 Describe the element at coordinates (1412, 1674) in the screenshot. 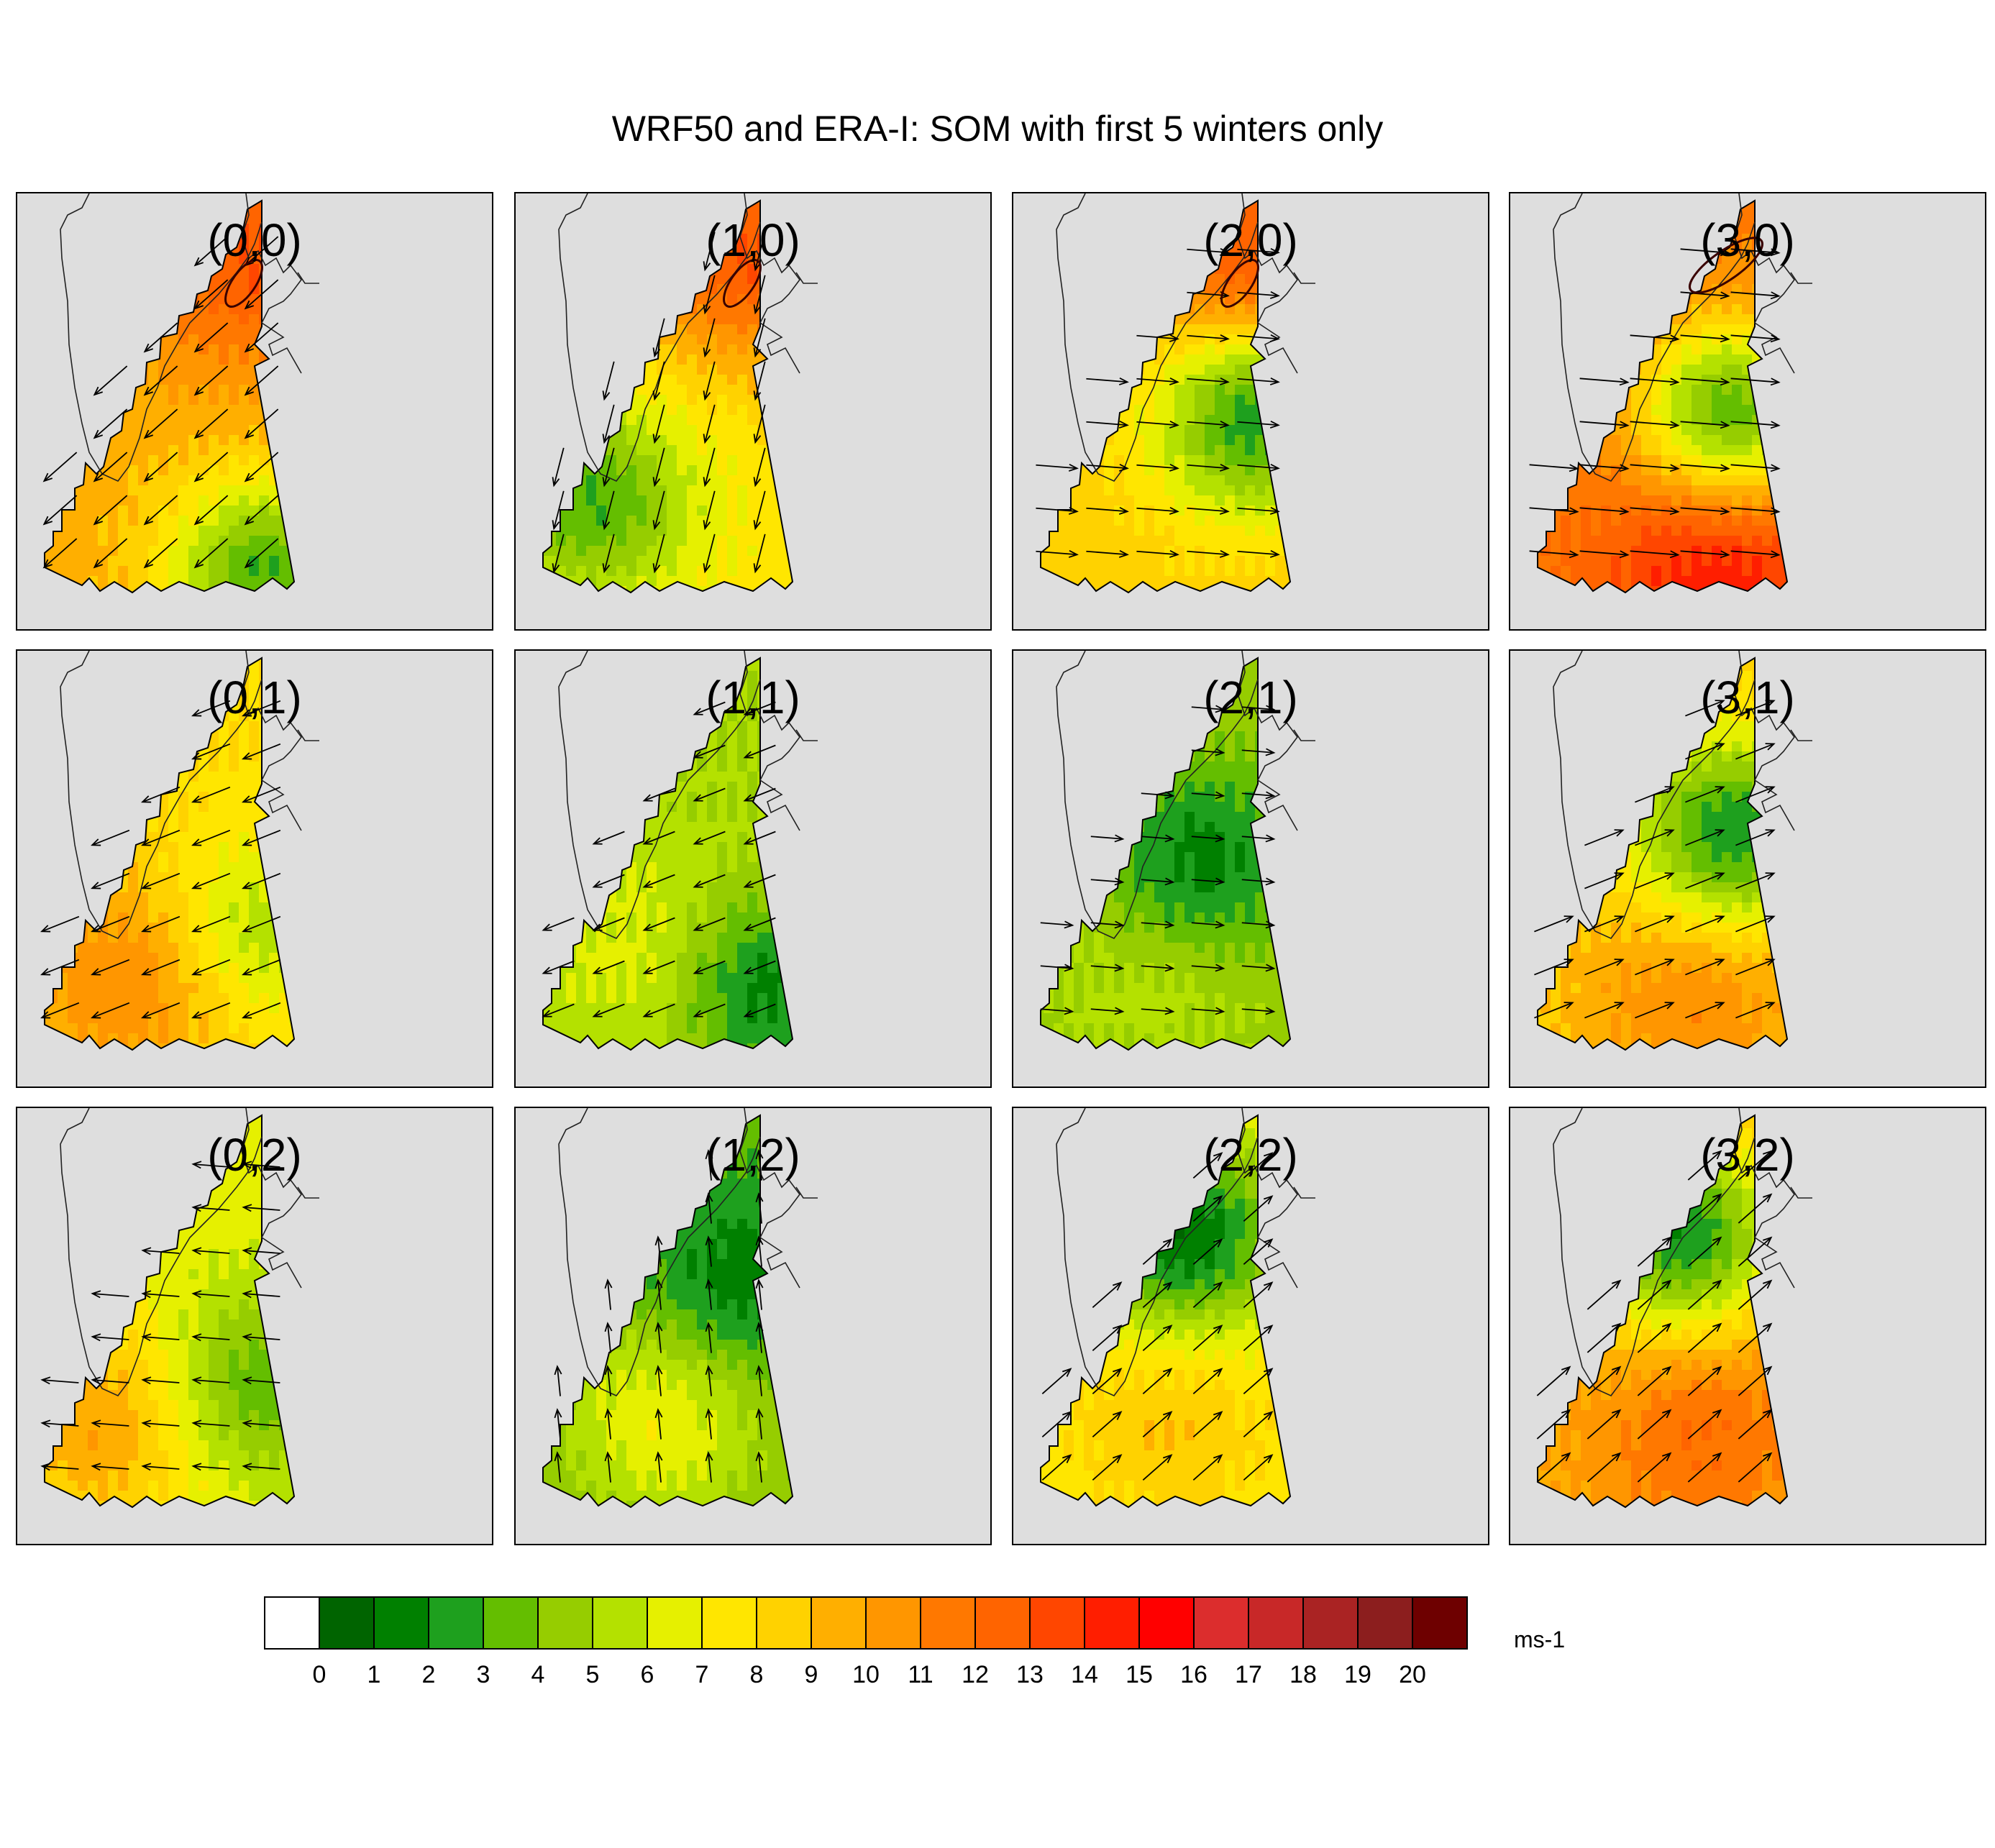

I see `colorbar-tick-label: 20` at that location.